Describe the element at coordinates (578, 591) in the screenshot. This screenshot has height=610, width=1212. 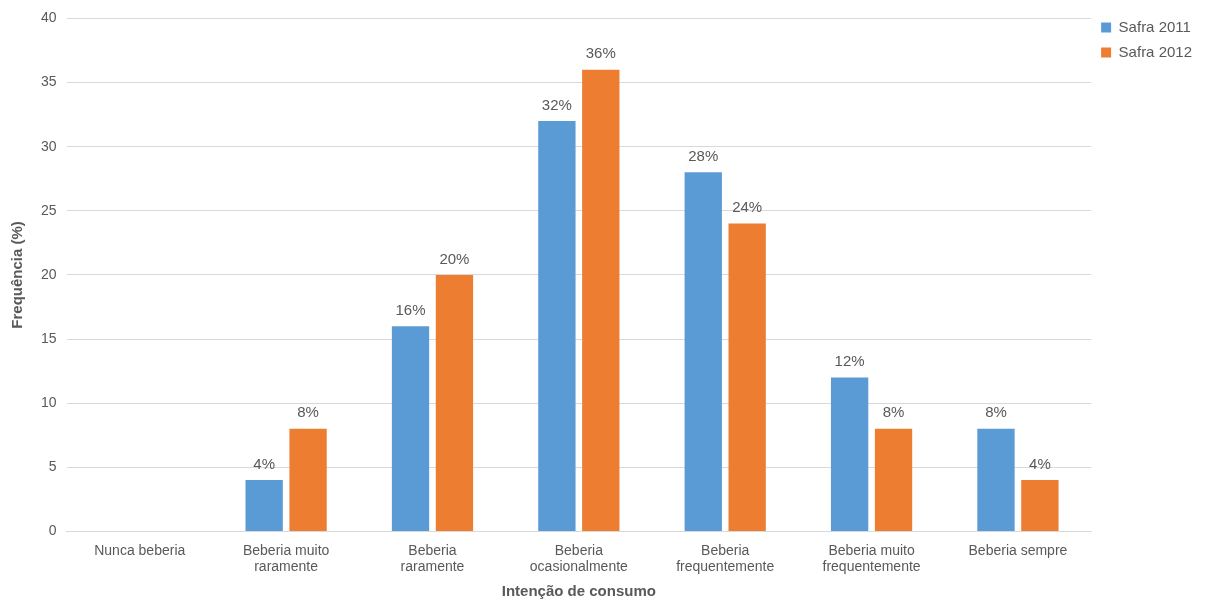
I see `x-axis-title: Intenção de consumo` at that location.